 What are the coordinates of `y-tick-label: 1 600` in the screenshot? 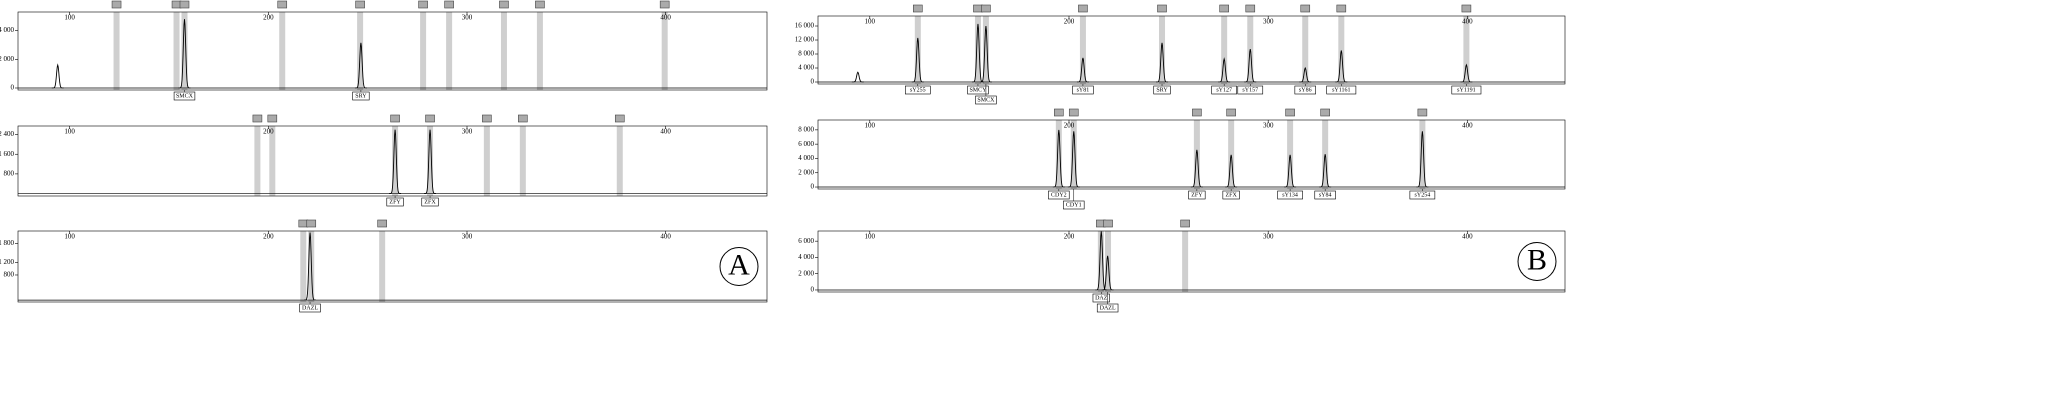 It's located at (7, 154).